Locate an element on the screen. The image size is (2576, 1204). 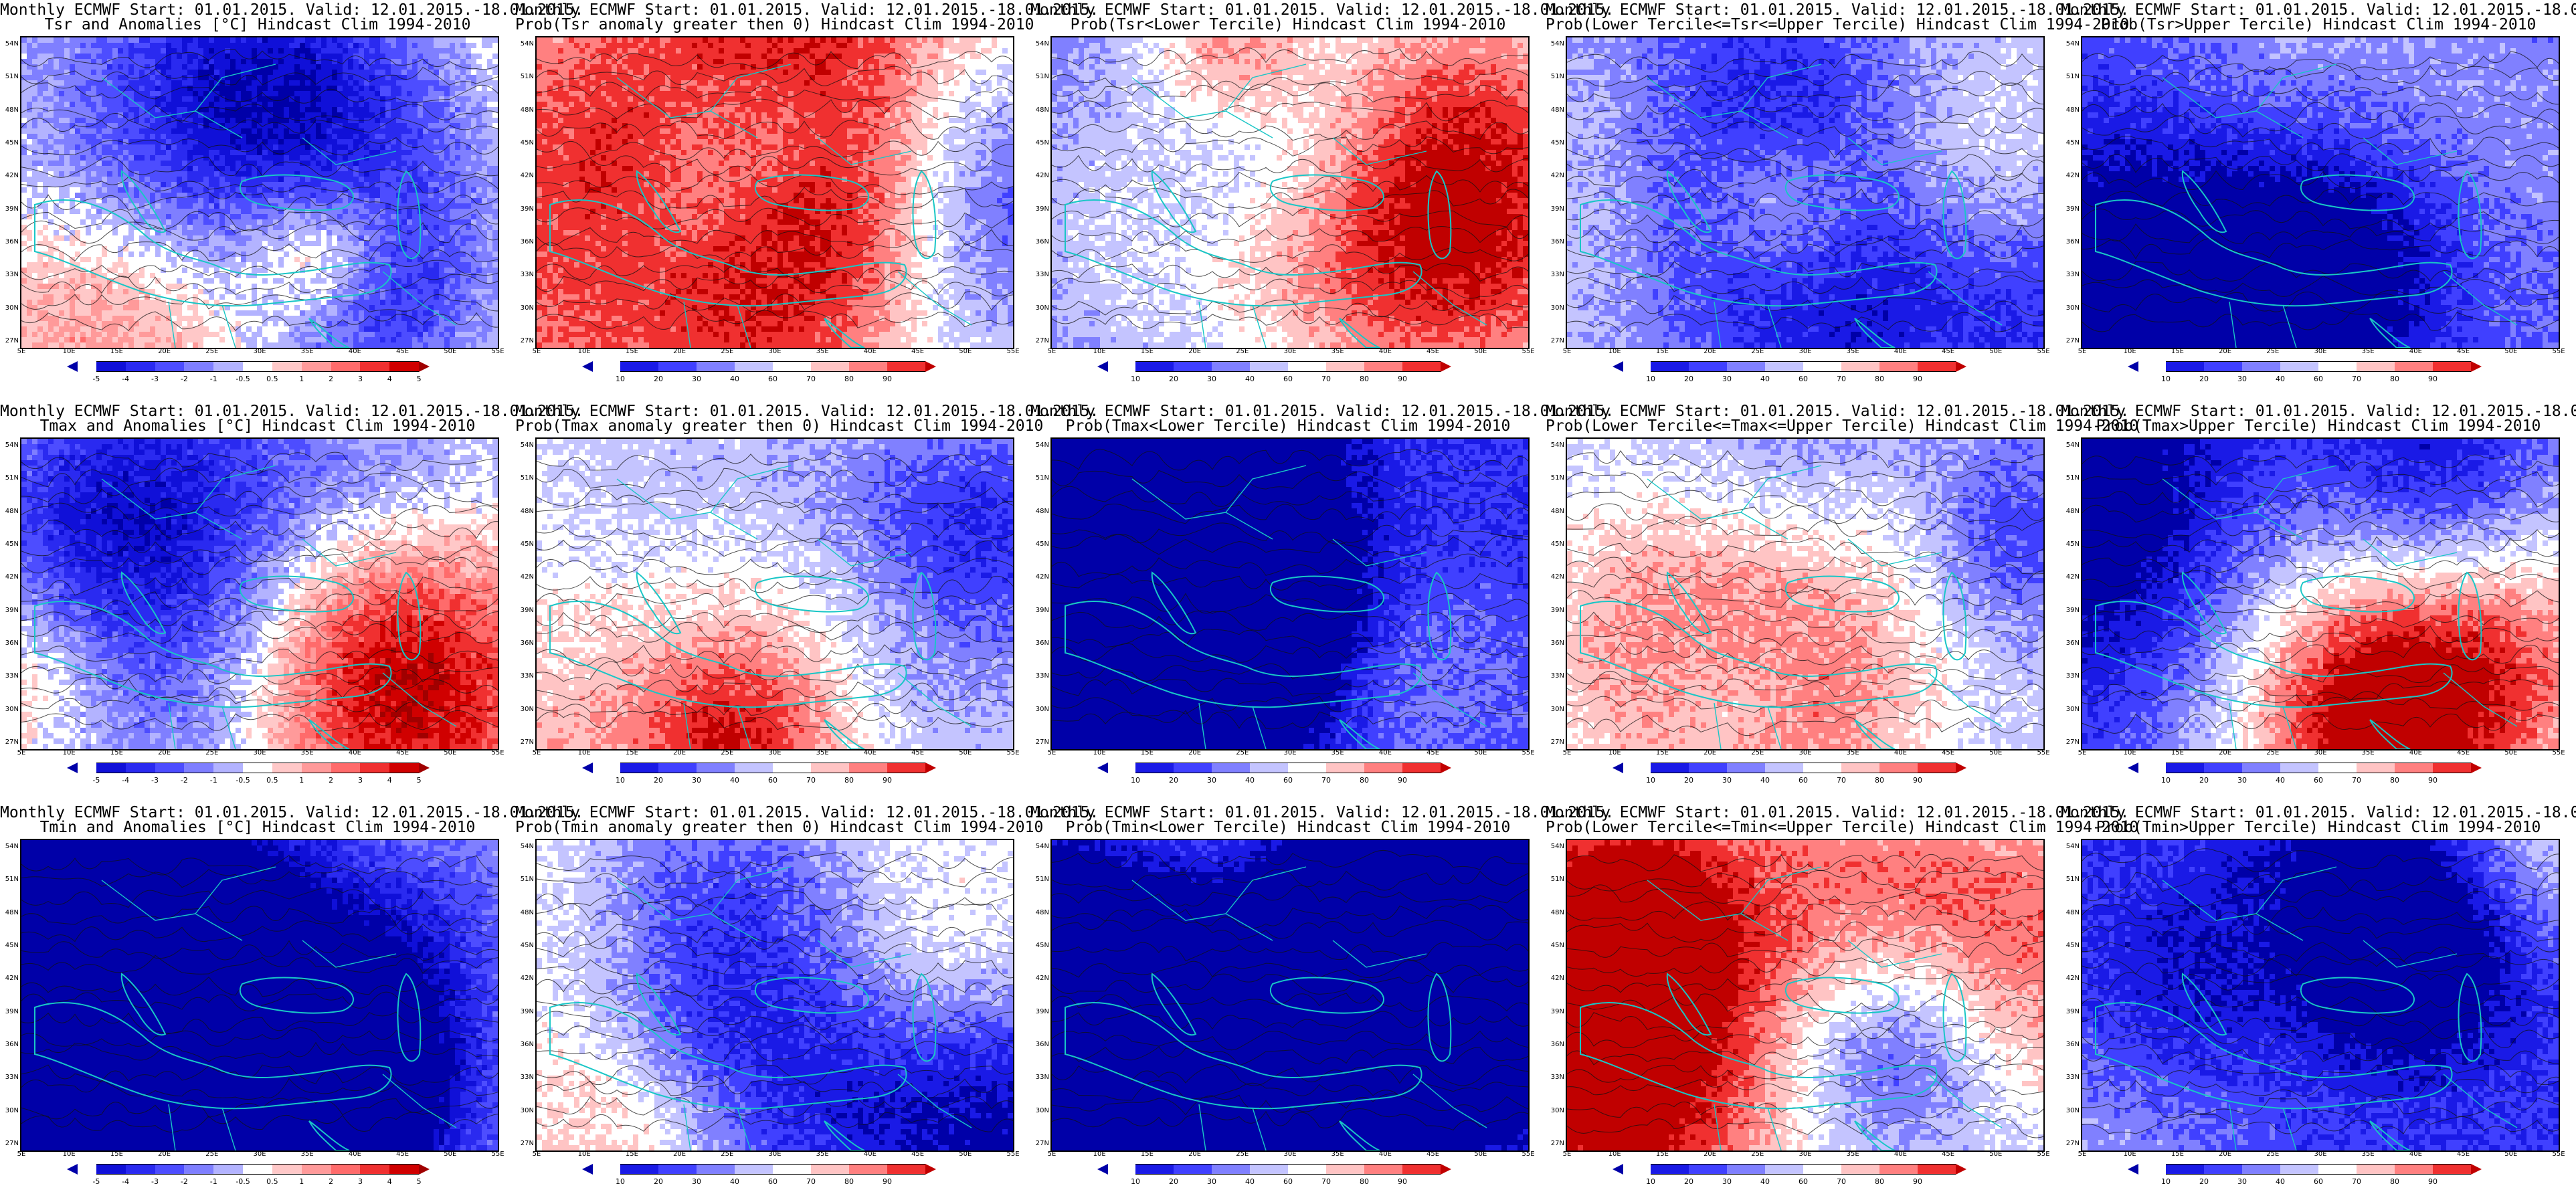
colorbar-tick-label: 5 is located at coordinates (420, 780).